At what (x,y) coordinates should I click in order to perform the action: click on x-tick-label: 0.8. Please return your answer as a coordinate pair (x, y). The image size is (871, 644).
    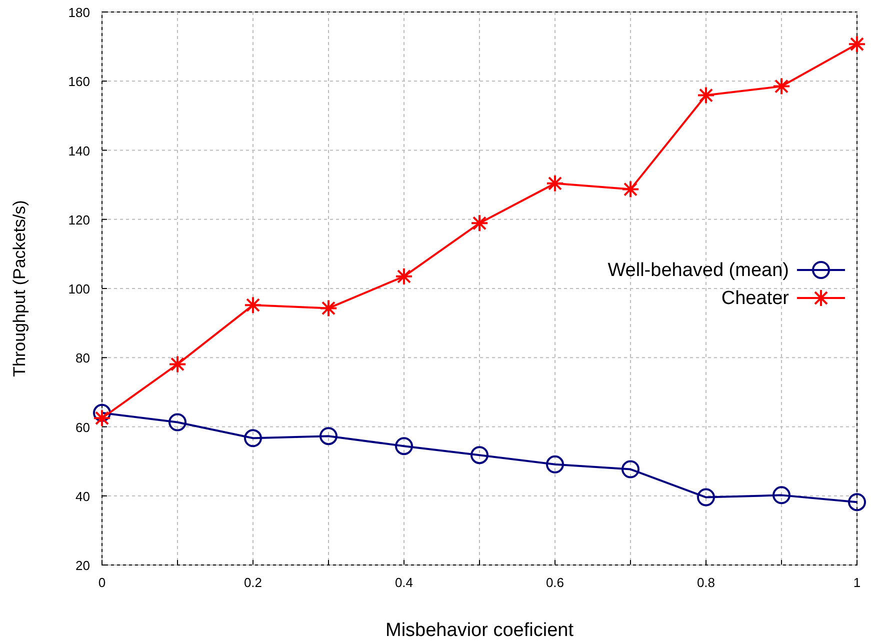
    Looking at the image, I should click on (706, 582).